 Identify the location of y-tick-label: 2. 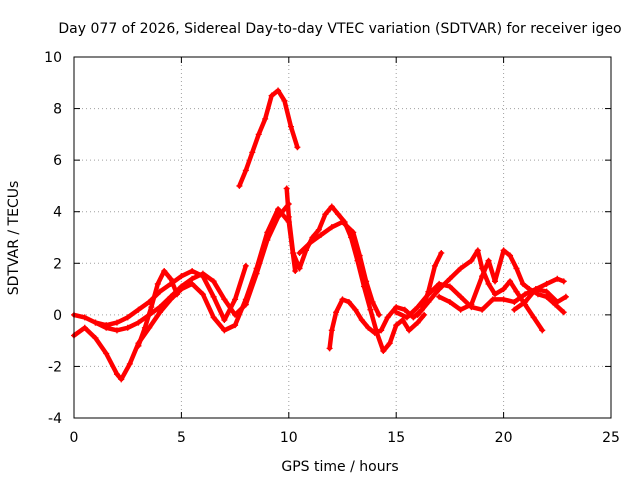
(57, 264).